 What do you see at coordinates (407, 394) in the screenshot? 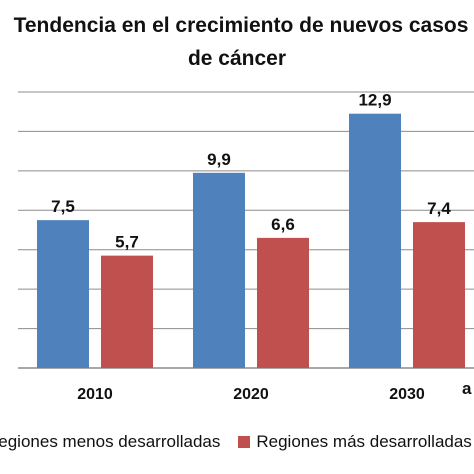
I see `x-tick-label: 2030` at bounding box center [407, 394].